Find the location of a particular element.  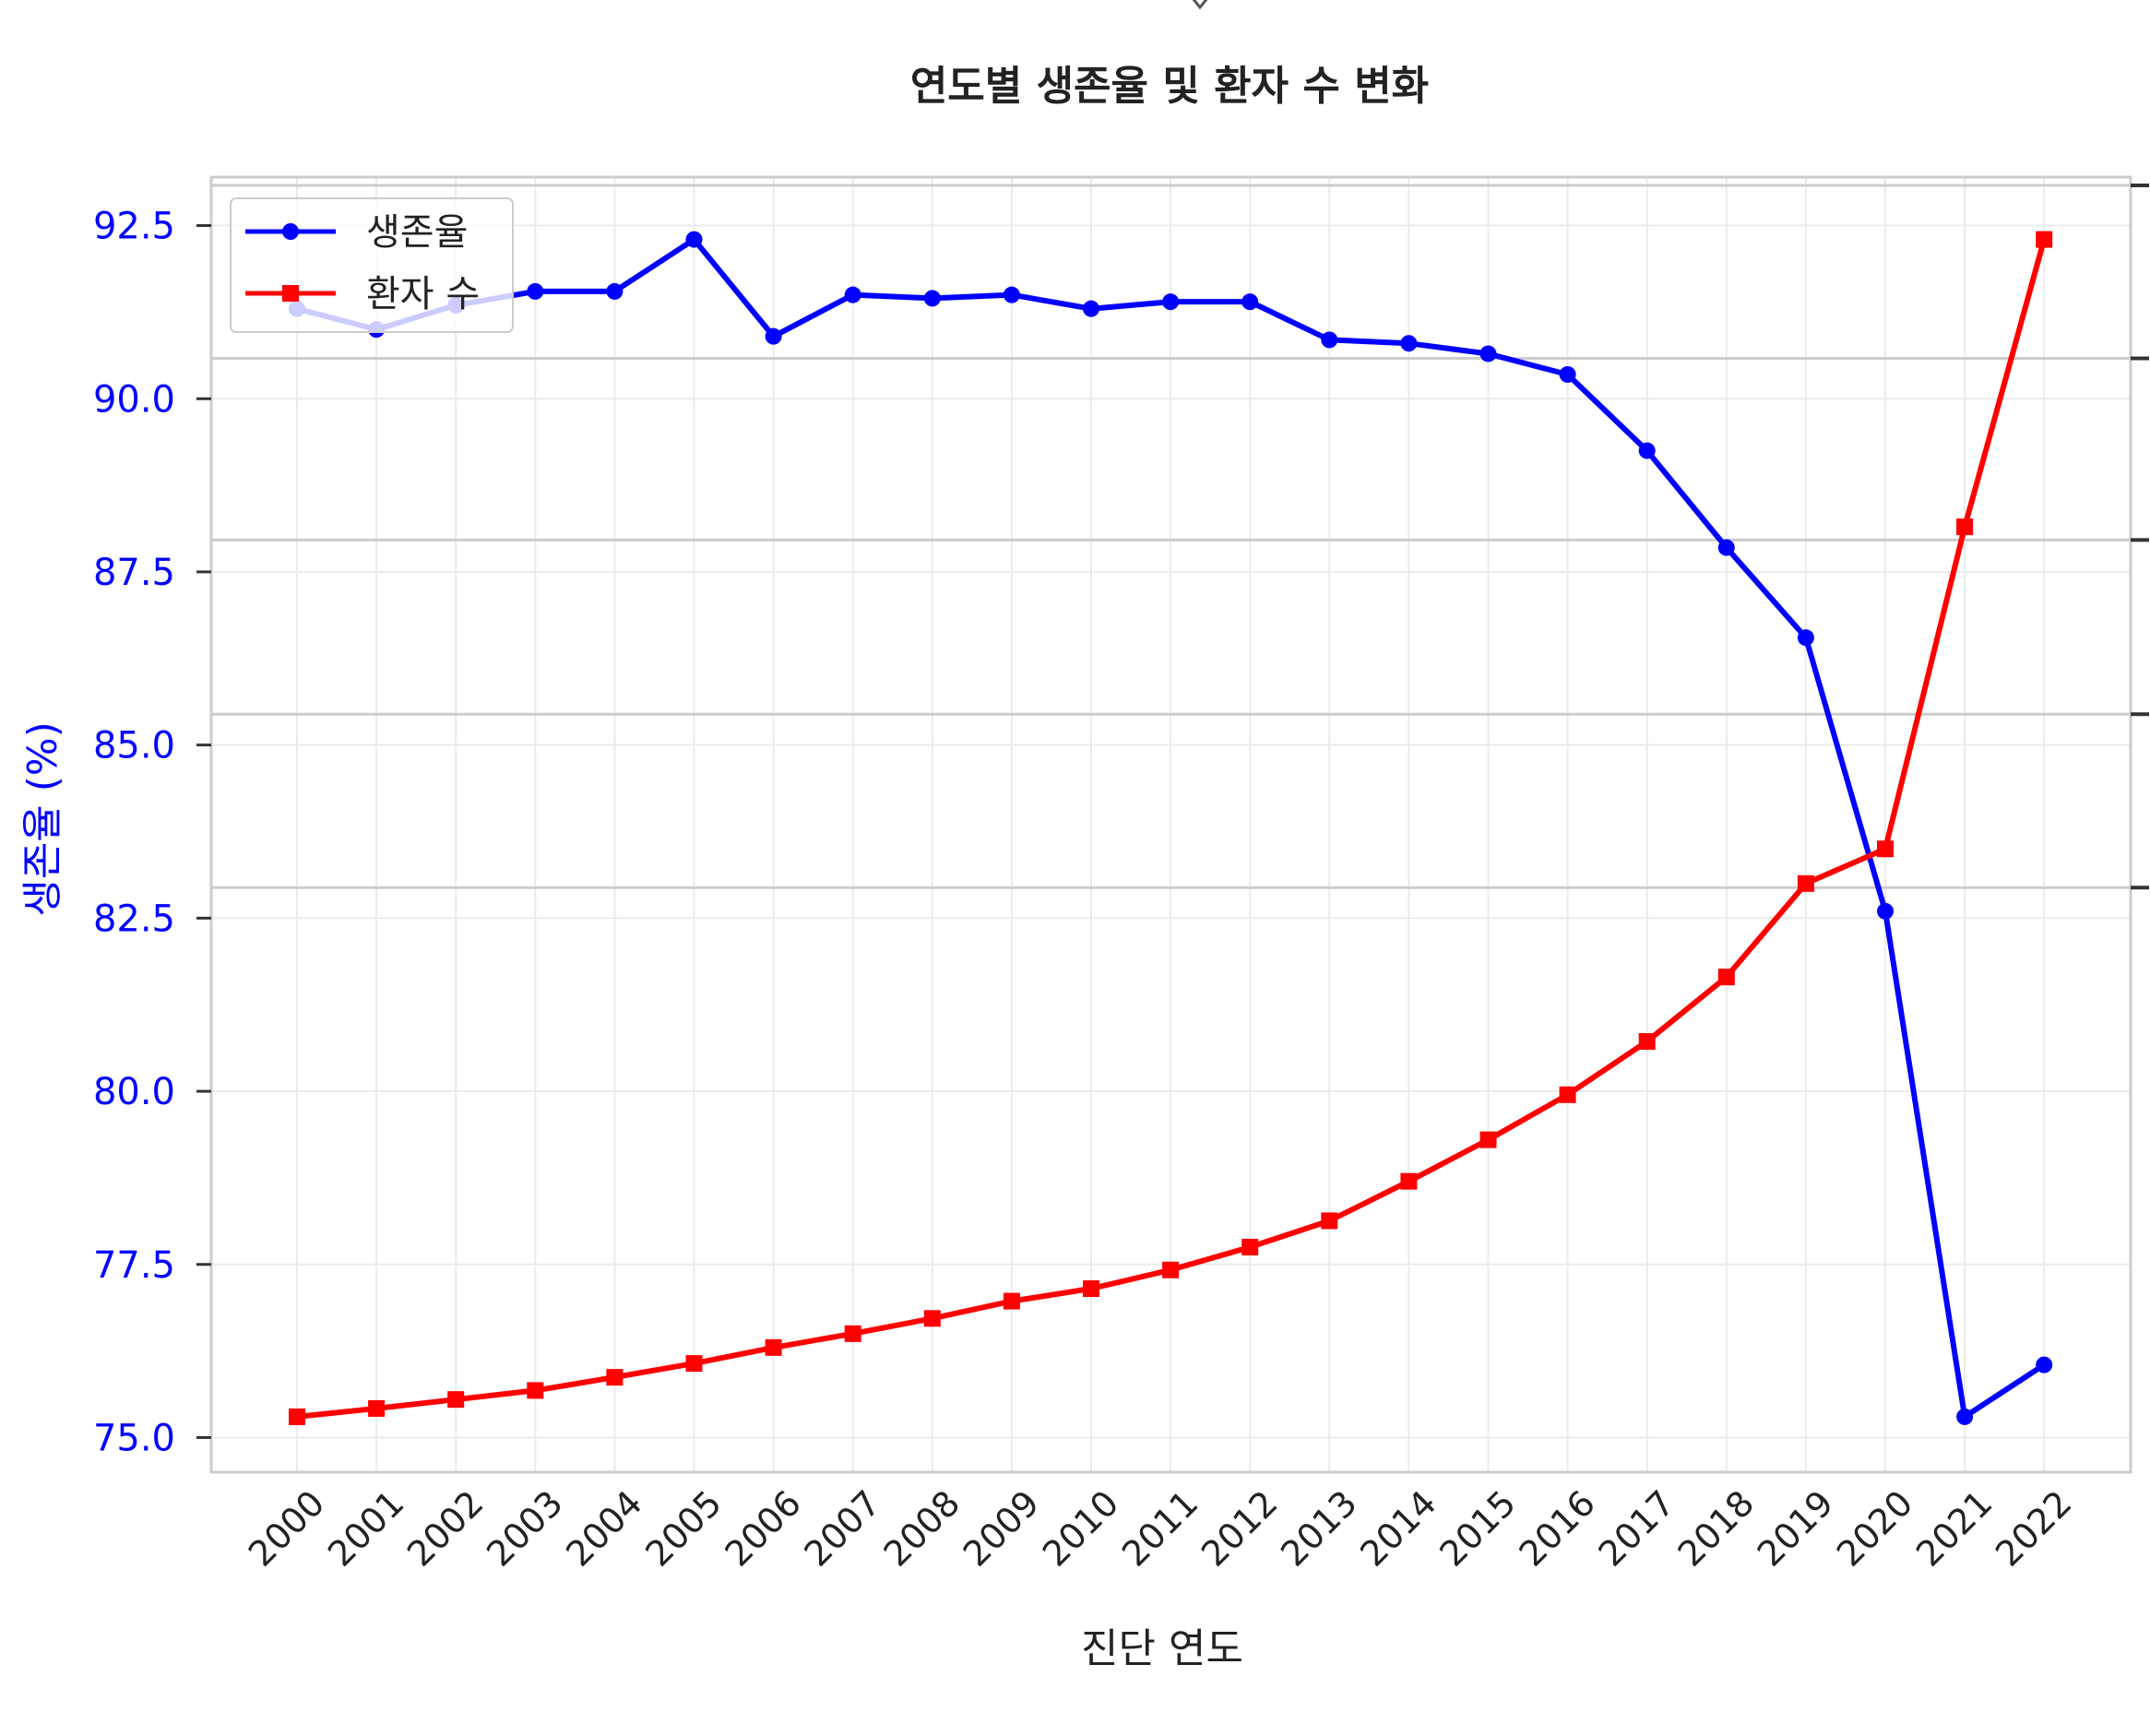

chart-title: 연도별 생존율 및 환자 수 변화 is located at coordinates (1169, 86).